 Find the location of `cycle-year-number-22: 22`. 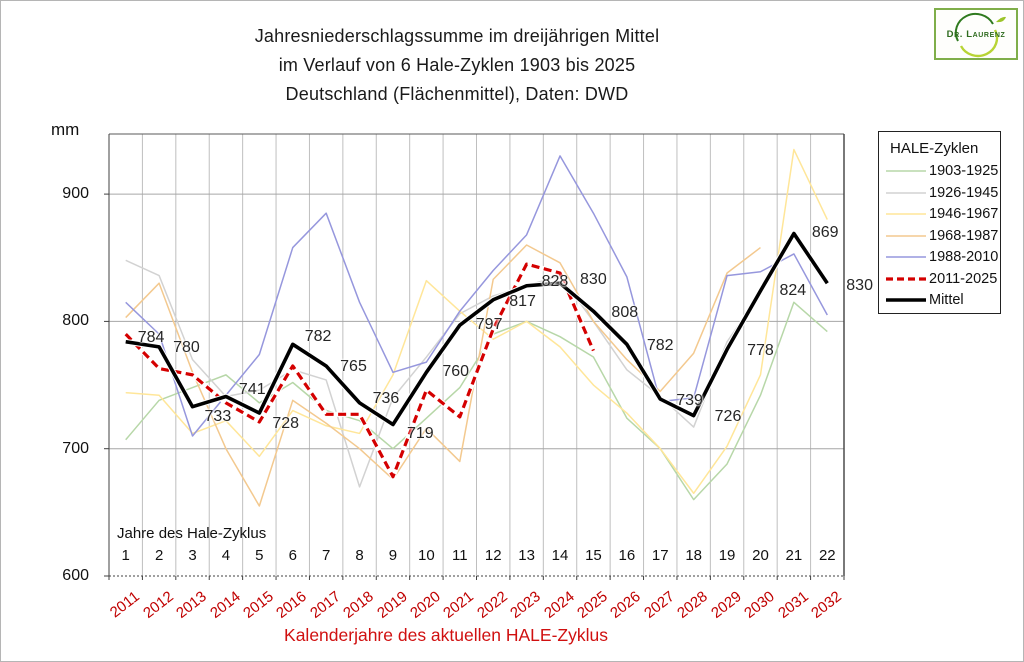

cycle-year-number-22: 22 is located at coordinates (827, 555).